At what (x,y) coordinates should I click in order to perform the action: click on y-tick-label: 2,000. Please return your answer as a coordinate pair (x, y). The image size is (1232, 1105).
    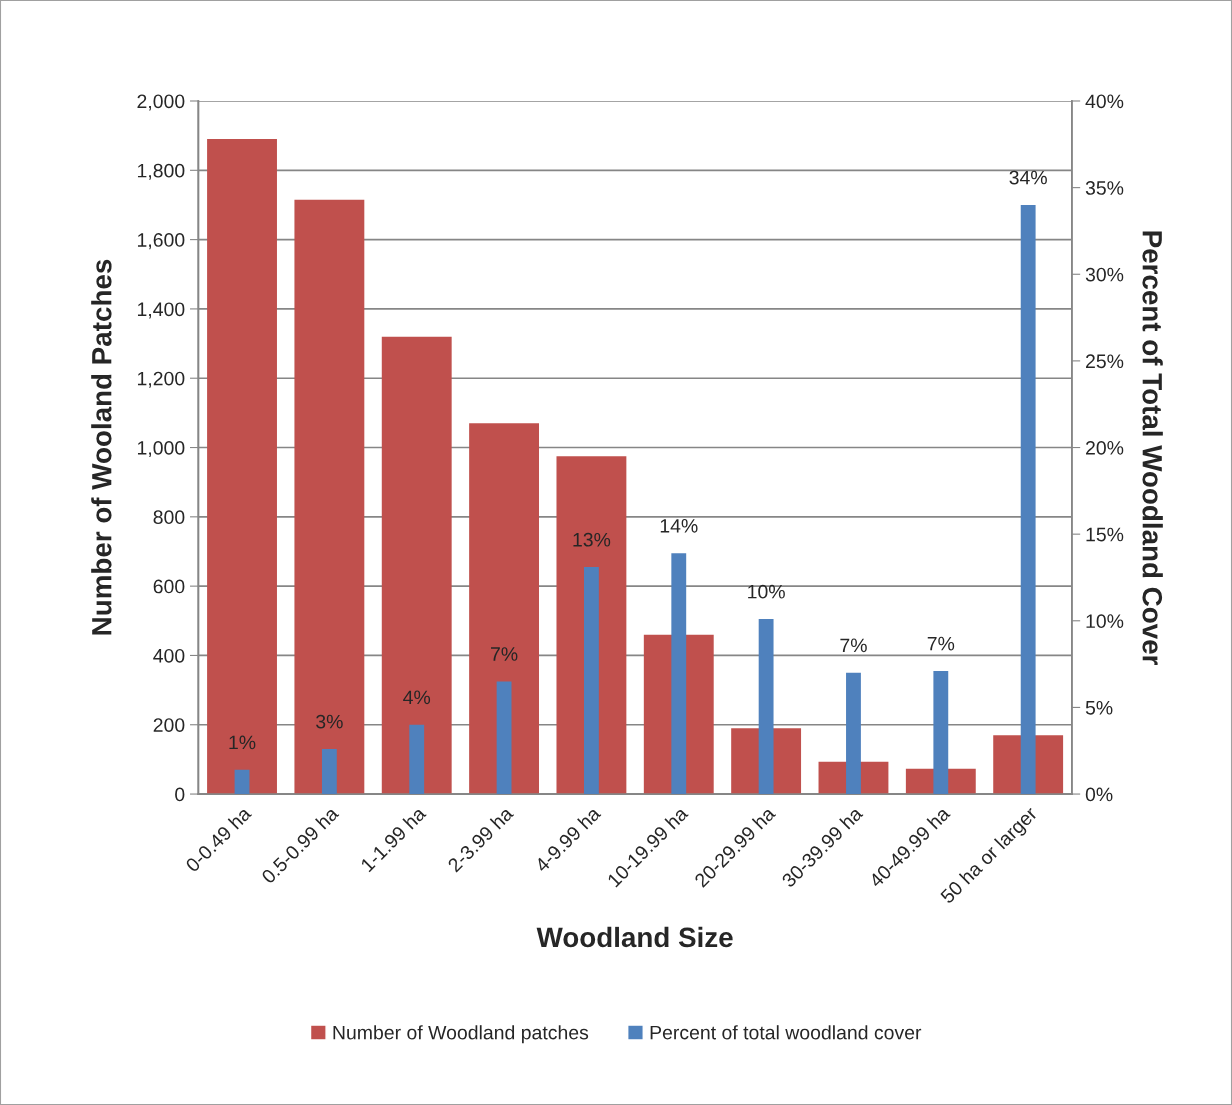
    Looking at the image, I should click on (161, 102).